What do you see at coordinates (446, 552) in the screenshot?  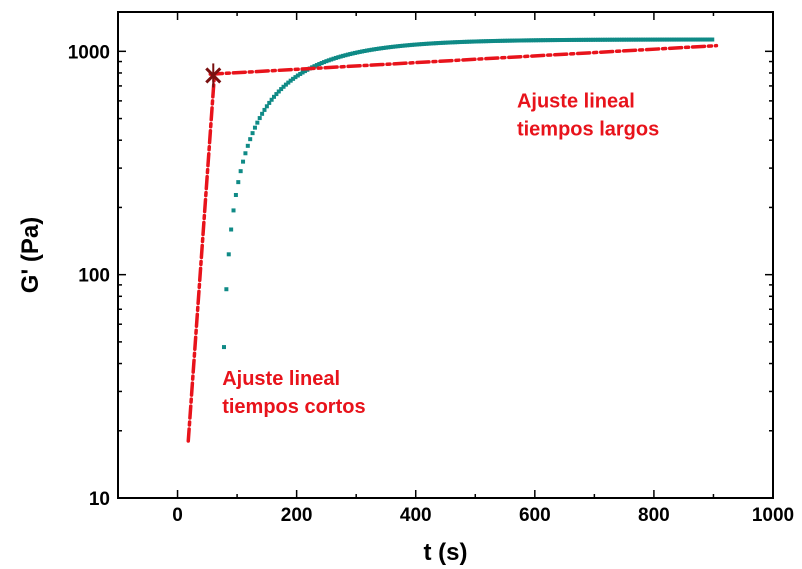 I see `x-axis-title: t (s)` at bounding box center [446, 552].